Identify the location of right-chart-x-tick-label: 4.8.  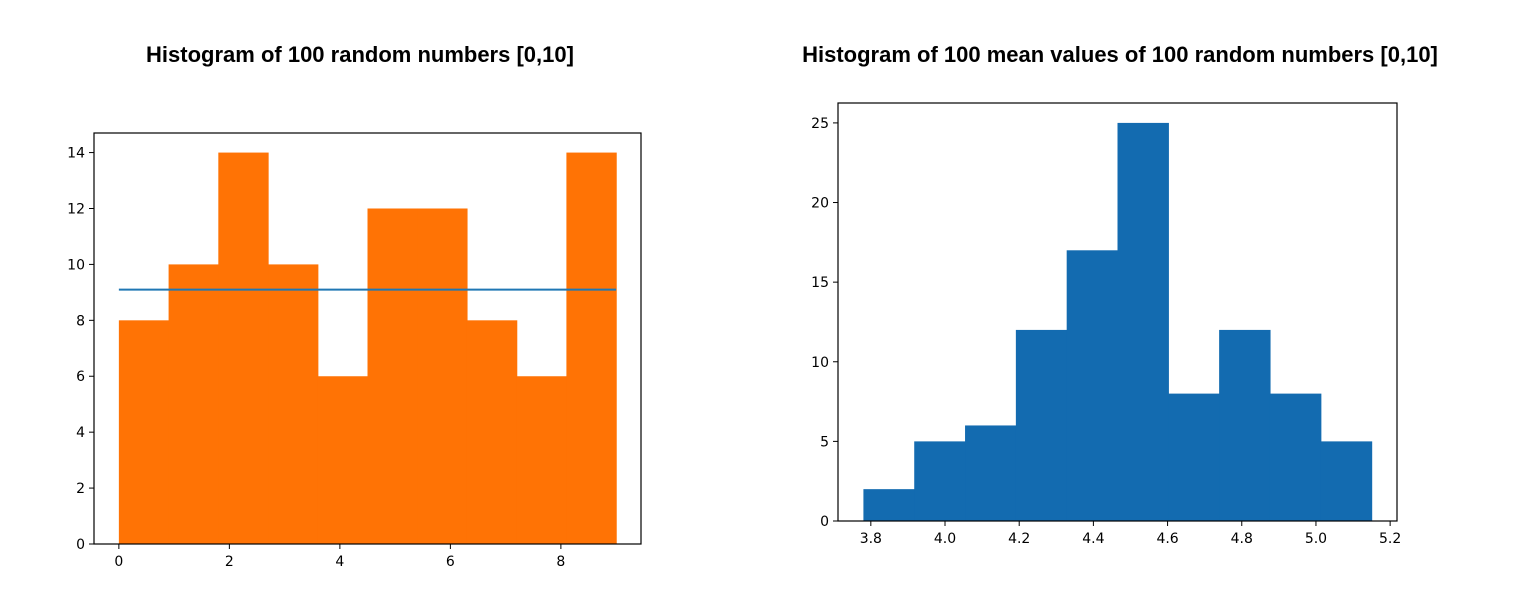
(1242, 539).